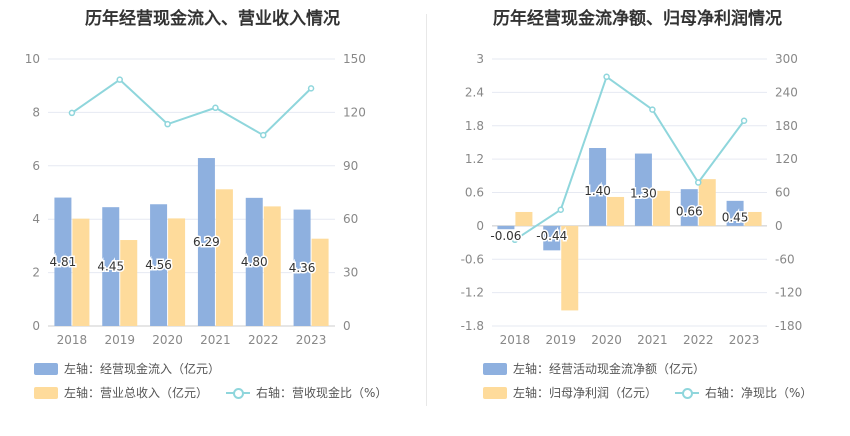 Image resolution: width=850 pixels, height=436 pixels. I want to click on bar-data-label: 4.56, so click(158, 265).